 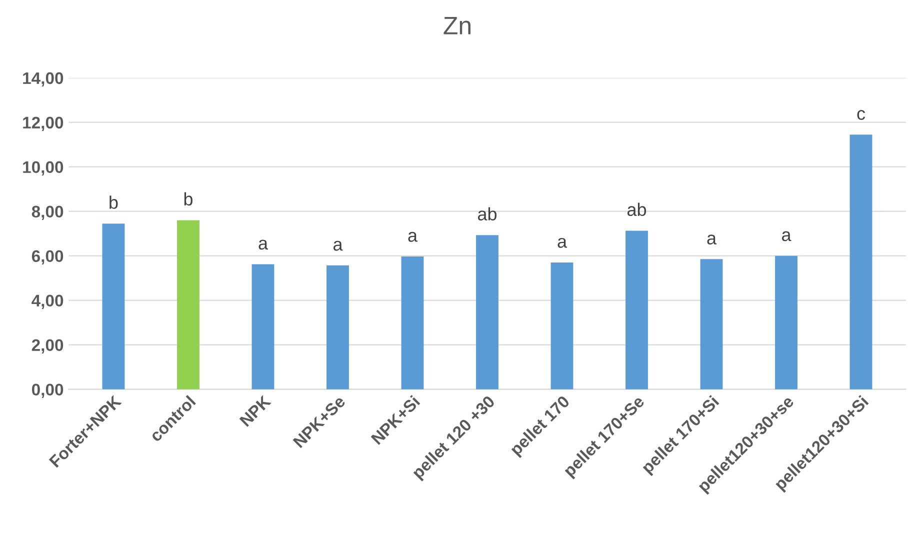 I want to click on y-tick-label: 6,00, so click(x=48, y=257).